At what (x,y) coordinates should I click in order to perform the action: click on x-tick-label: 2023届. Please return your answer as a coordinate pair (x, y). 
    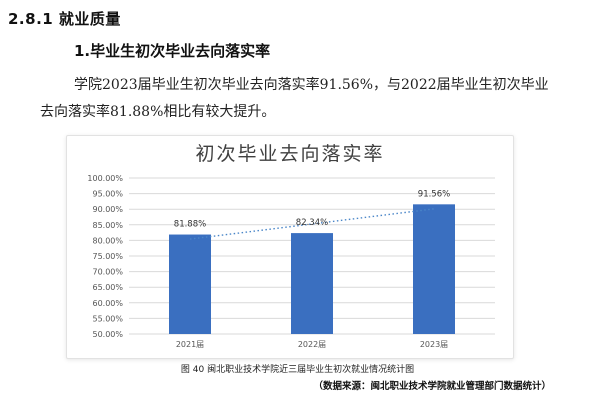
    Looking at the image, I should click on (434, 344).